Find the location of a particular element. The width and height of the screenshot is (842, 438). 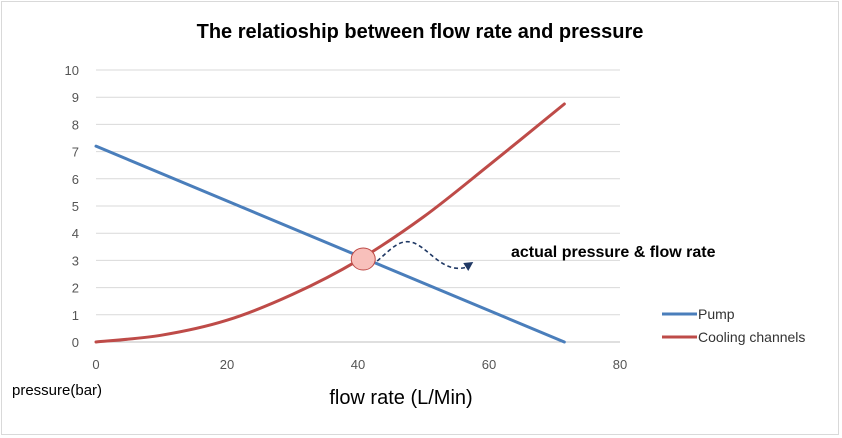

annotation-arrowhead is located at coordinates (468, 267).